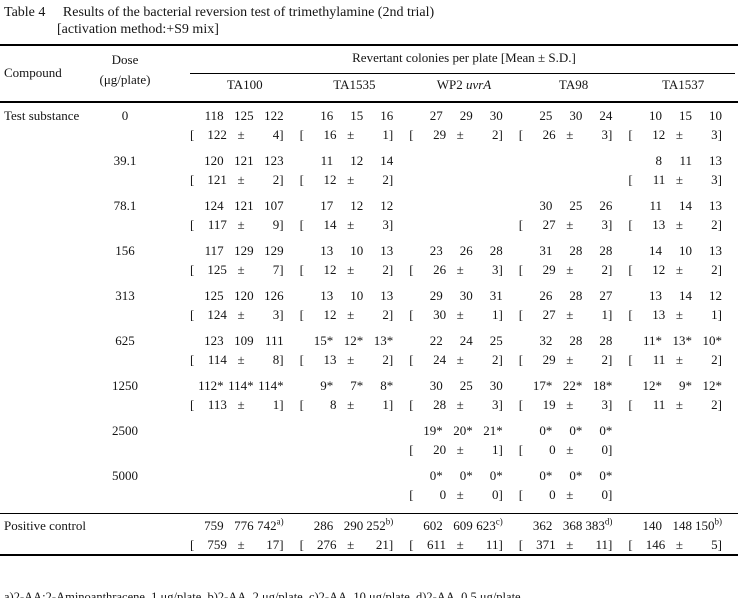  Describe the element at coordinates (463, 430) in the screenshot. I see `plate-value: 20*` at that location.